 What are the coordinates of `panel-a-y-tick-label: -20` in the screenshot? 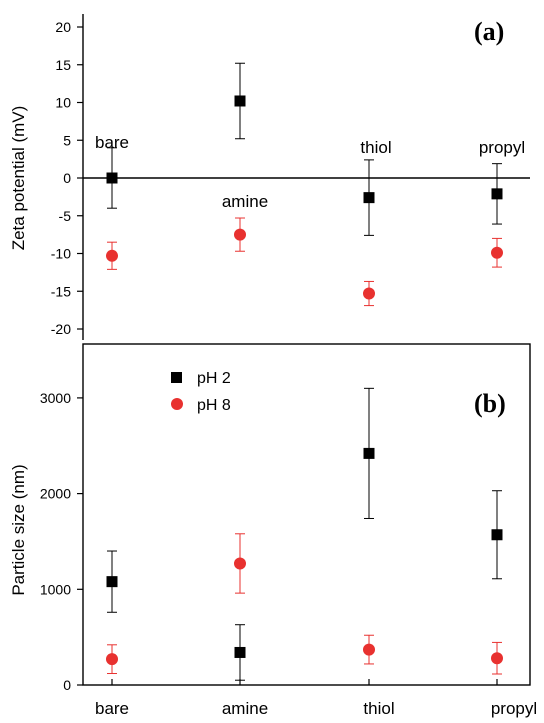 It's located at (61, 329).